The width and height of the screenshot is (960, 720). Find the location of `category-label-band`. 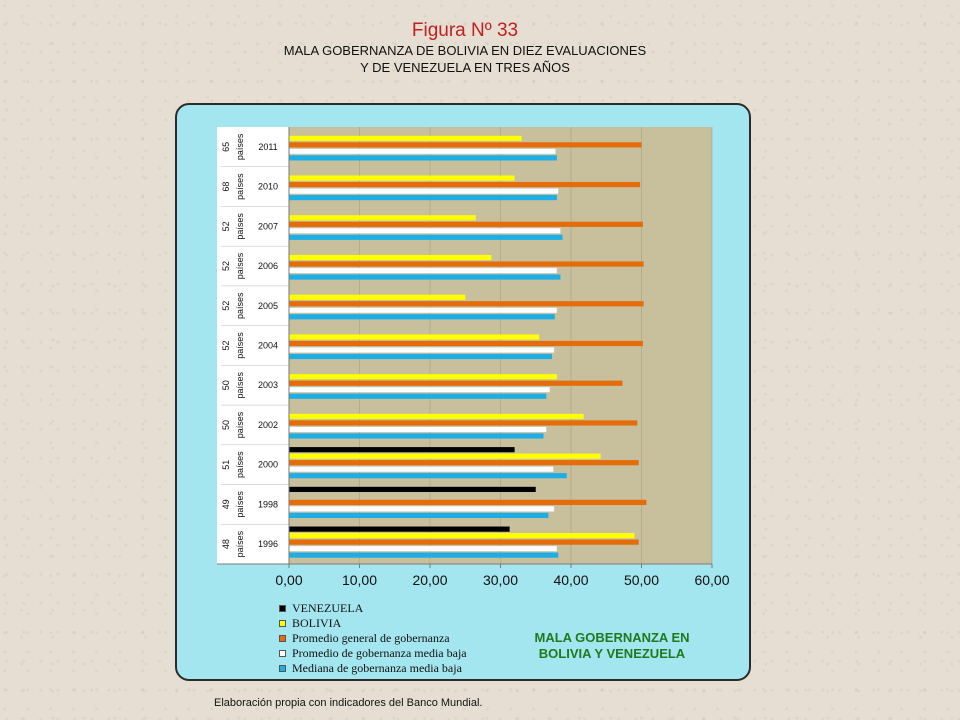

category-label-band is located at coordinates (253, 345).